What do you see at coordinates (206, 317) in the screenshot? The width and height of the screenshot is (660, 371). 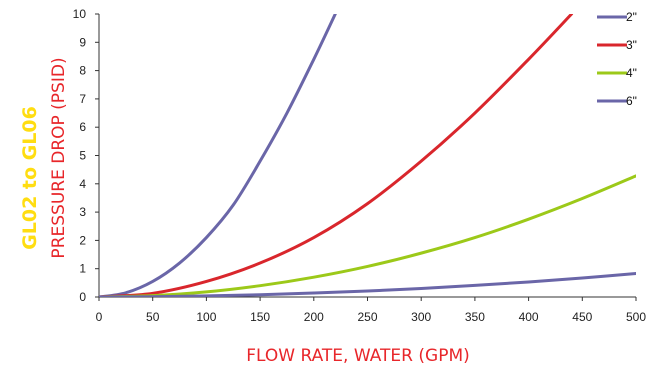 I see `x-tick-label: 100` at bounding box center [206, 317].